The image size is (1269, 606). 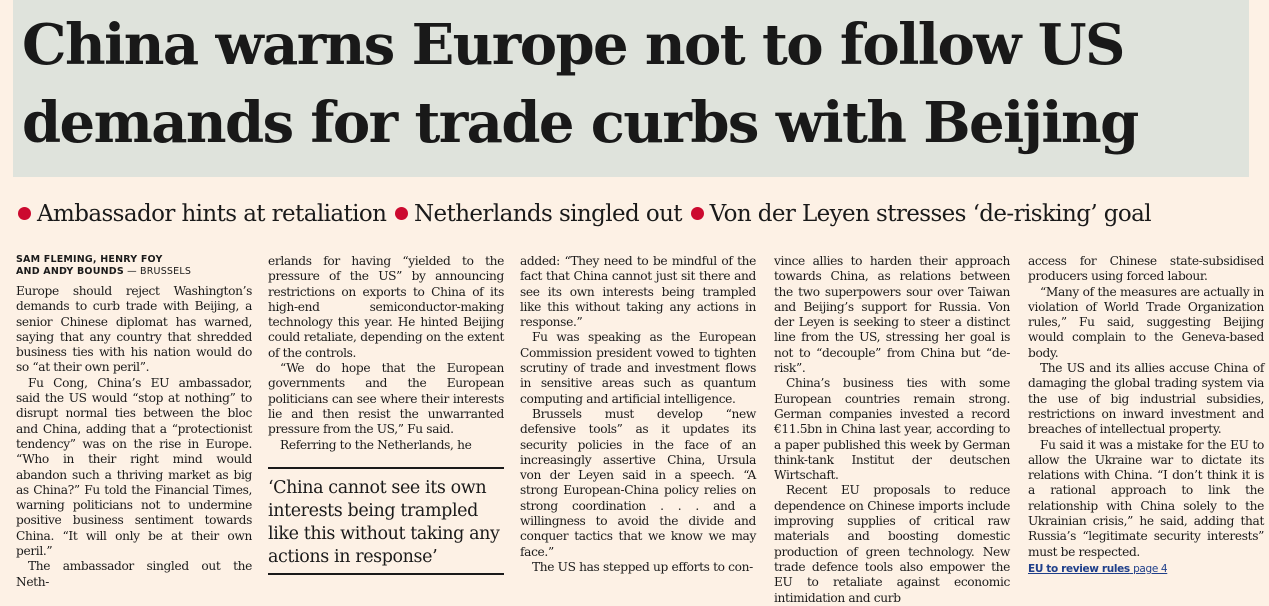 What do you see at coordinates (573, 45) in the screenshot?
I see `headline-line-1: China warns Europe not to follow US` at bounding box center [573, 45].